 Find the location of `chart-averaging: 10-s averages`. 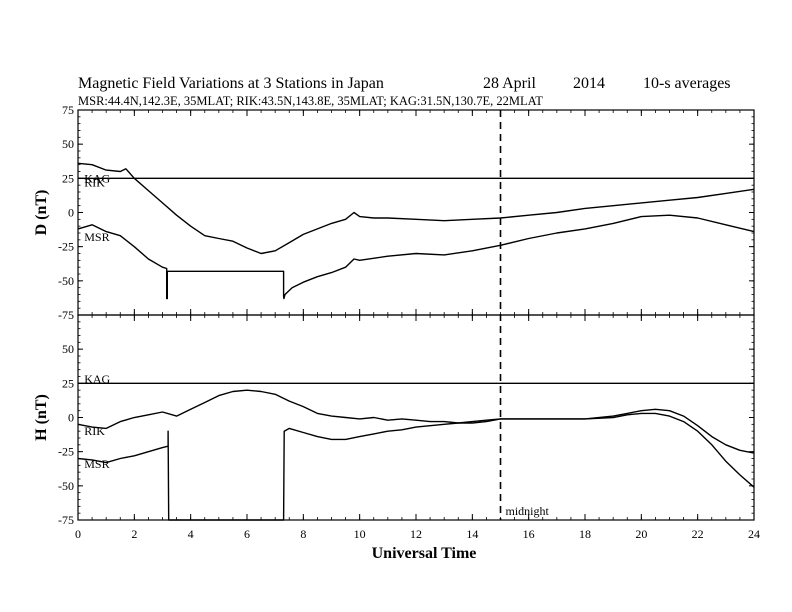

chart-averaging: 10-s averages is located at coordinates (687, 83).